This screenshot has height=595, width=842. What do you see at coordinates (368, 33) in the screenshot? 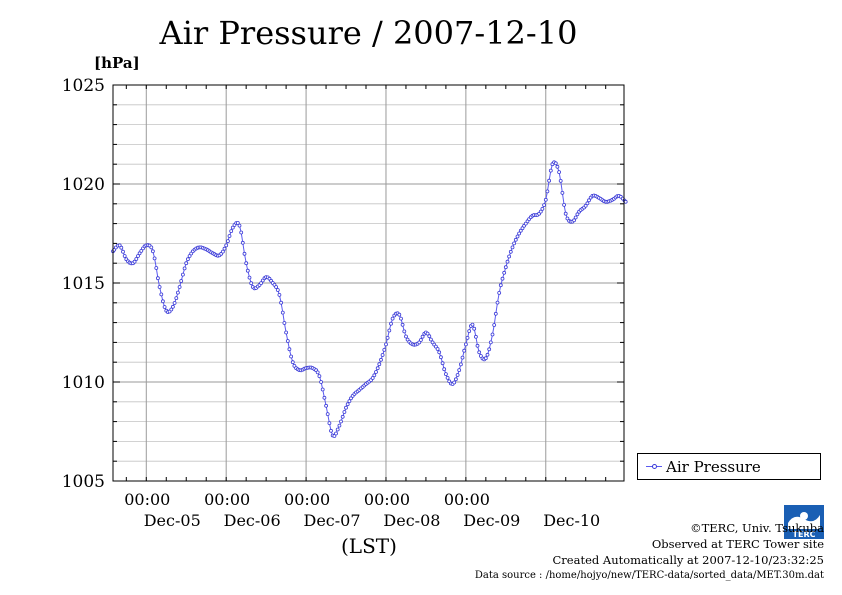
I see `chart-title: Air Pressure / 2007-12-10` at bounding box center [368, 33].